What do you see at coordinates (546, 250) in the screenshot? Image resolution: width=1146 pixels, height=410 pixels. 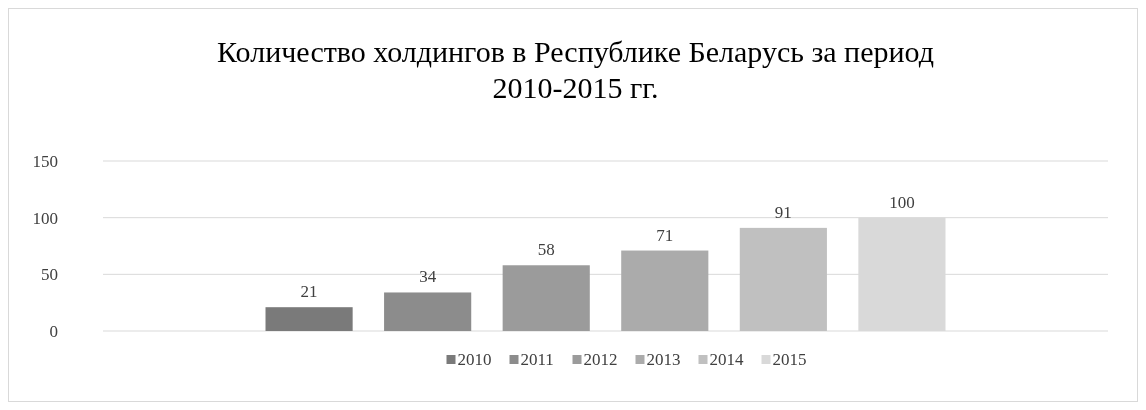 I see `data-label: 58` at bounding box center [546, 250].